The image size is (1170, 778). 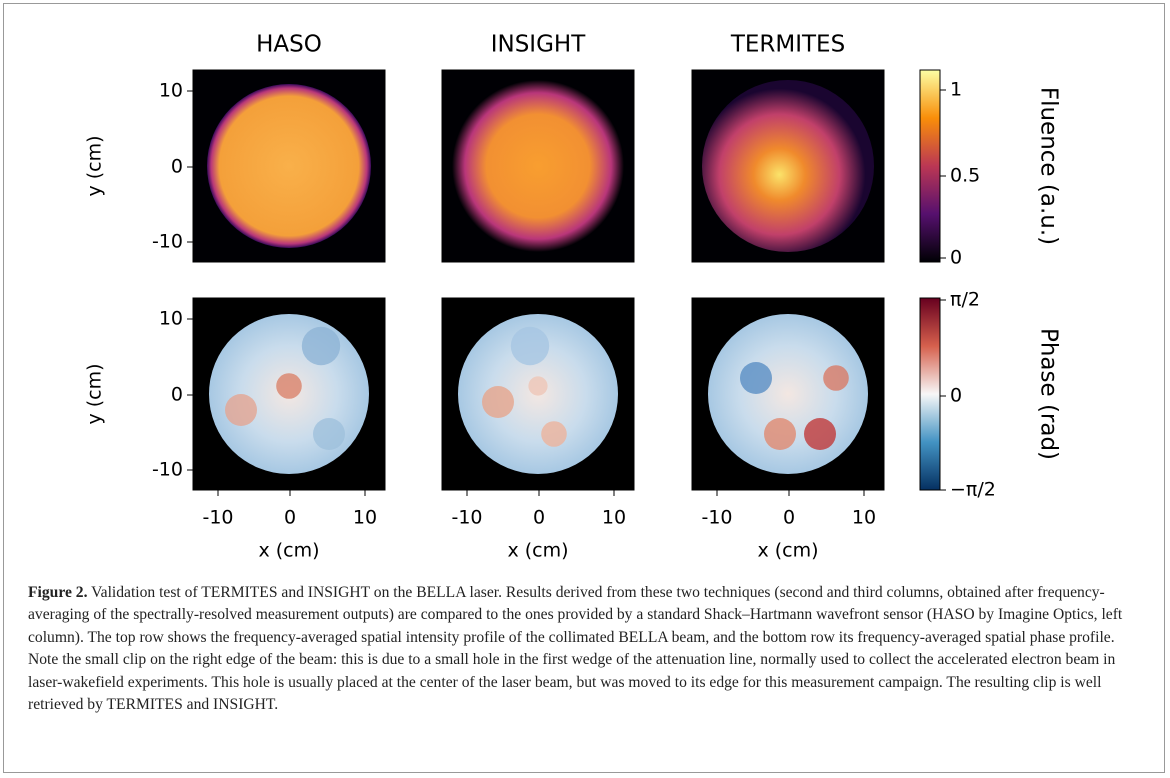 I want to click on phase-map, so click(x=788, y=394).